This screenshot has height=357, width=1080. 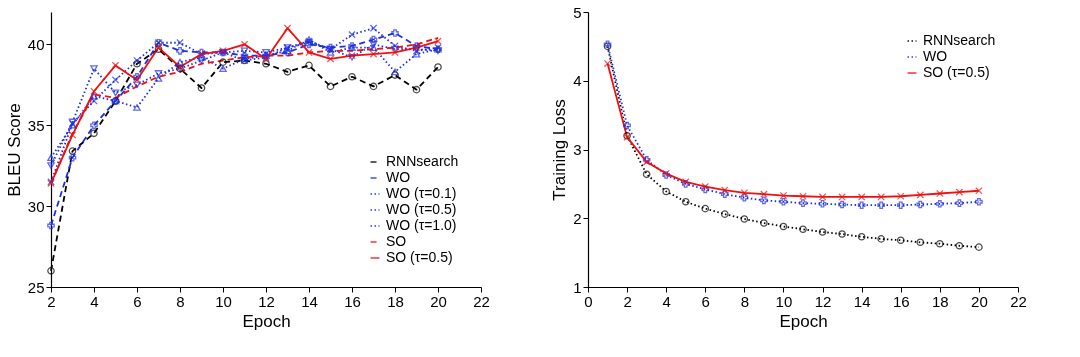 I want to click on y-tick-label: 25, so click(x=36, y=287).